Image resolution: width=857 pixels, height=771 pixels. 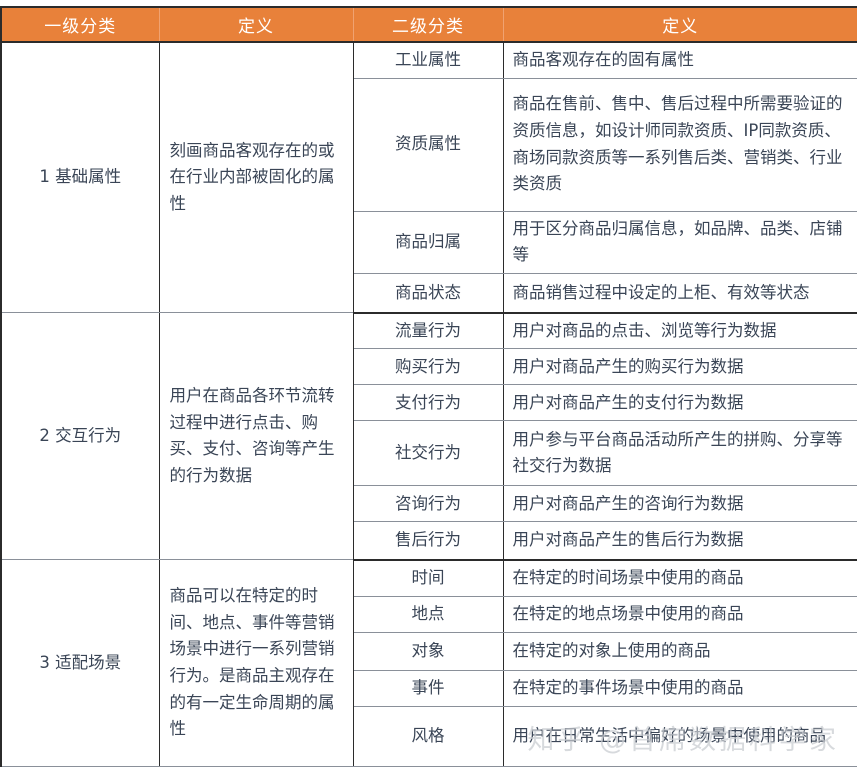 What do you see at coordinates (256, 178) in the screenshot?
I see `level1-definition-cell: 刻画商品客观存在的或在行业内部被固化的属性` at bounding box center [256, 178].